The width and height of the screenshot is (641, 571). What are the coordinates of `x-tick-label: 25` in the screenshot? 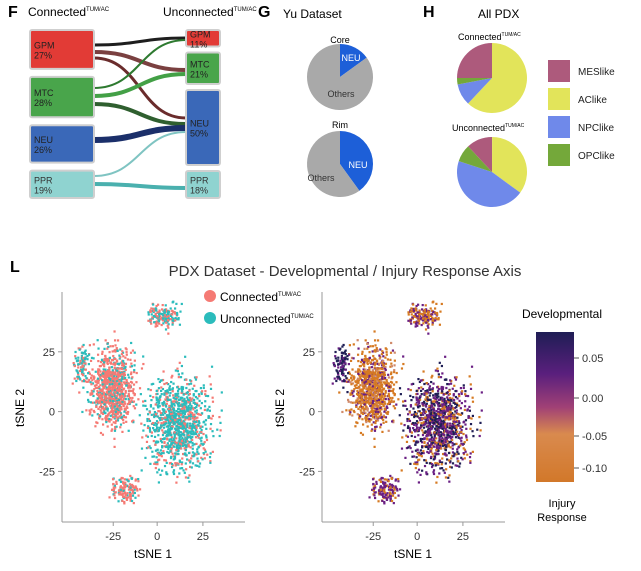 It's located at (463, 537).